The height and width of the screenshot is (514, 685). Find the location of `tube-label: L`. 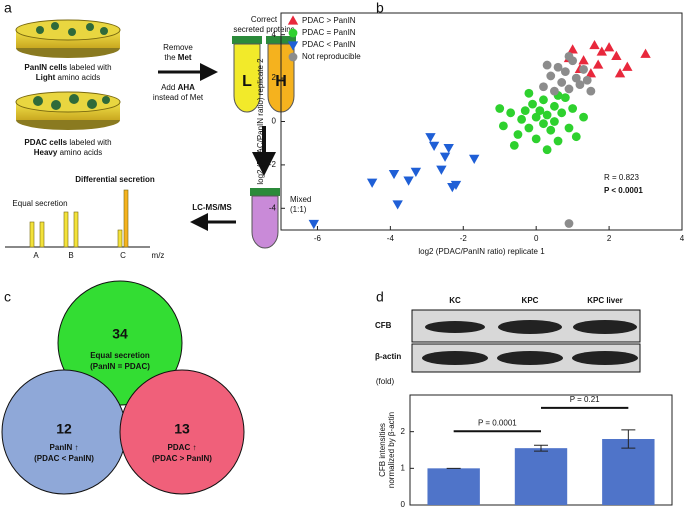

tube-label: L is located at coordinates (247, 81).